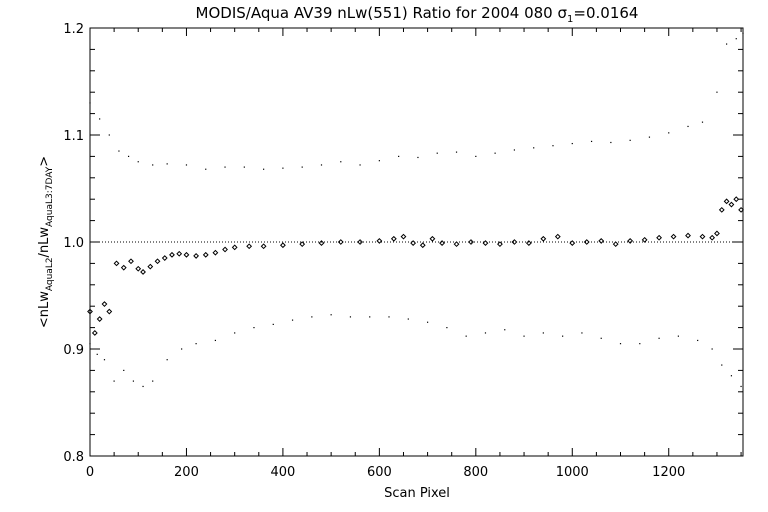  What do you see at coordinates (50, 274) in the screenshot?
I see `y-axis-title-sub1: AquaL2` at bounding box center [50, 274].